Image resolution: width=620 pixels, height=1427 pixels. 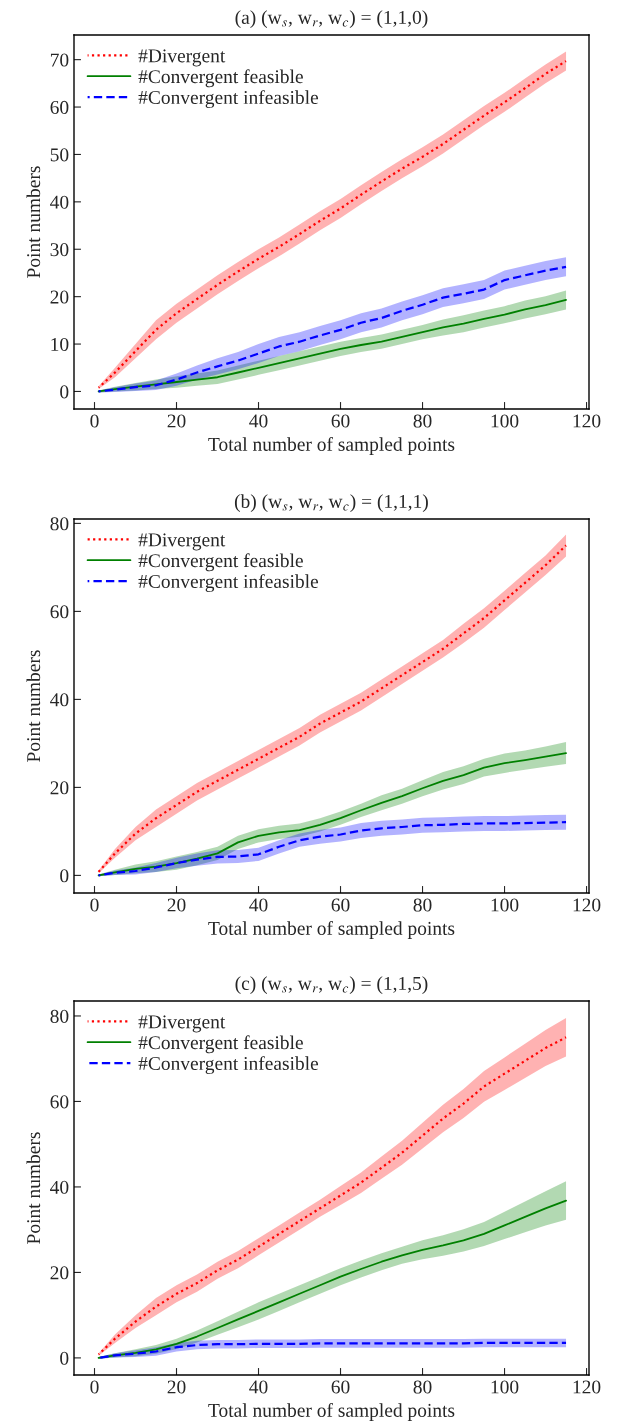 What do you see at coordinates (59, 250) in the screenshot?
I see `y-tick-label: 30` at bounding box center [59, 250].